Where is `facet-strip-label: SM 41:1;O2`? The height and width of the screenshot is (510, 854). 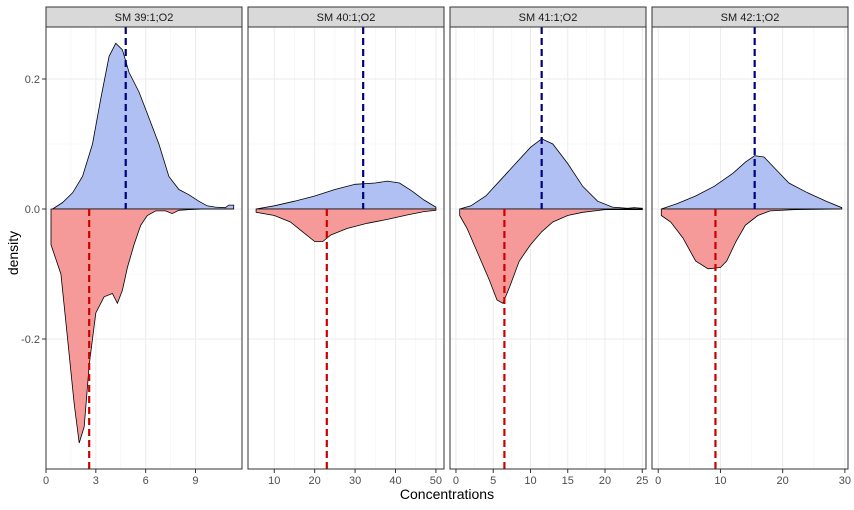
facet-strip-label: SM 41:1;O2 is located at coordinates (548, 18).